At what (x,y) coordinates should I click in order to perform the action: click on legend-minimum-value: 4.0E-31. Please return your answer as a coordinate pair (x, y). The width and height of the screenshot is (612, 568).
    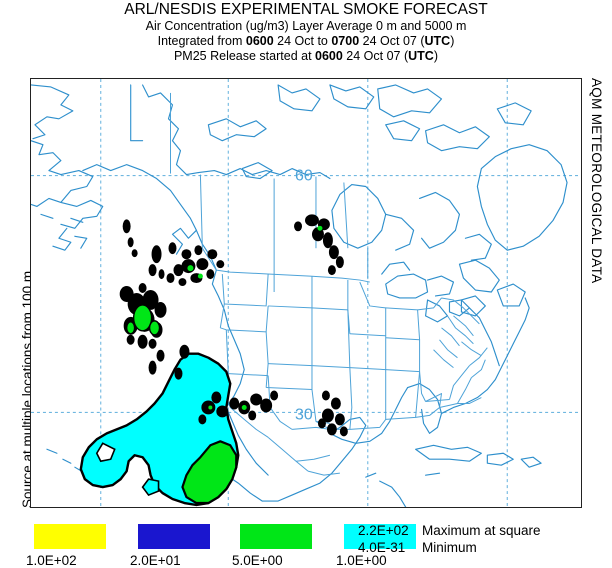
    Looking at the image, I should click on (382, 547).